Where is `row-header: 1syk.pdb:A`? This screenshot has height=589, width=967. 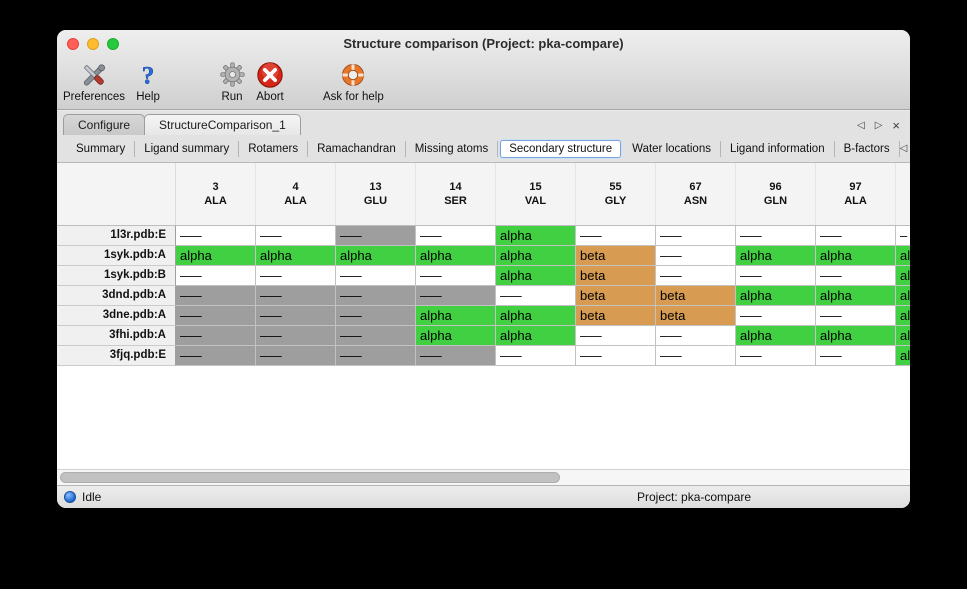
row-header: 1syk.pdb:A is located at coordinates (116, 256).